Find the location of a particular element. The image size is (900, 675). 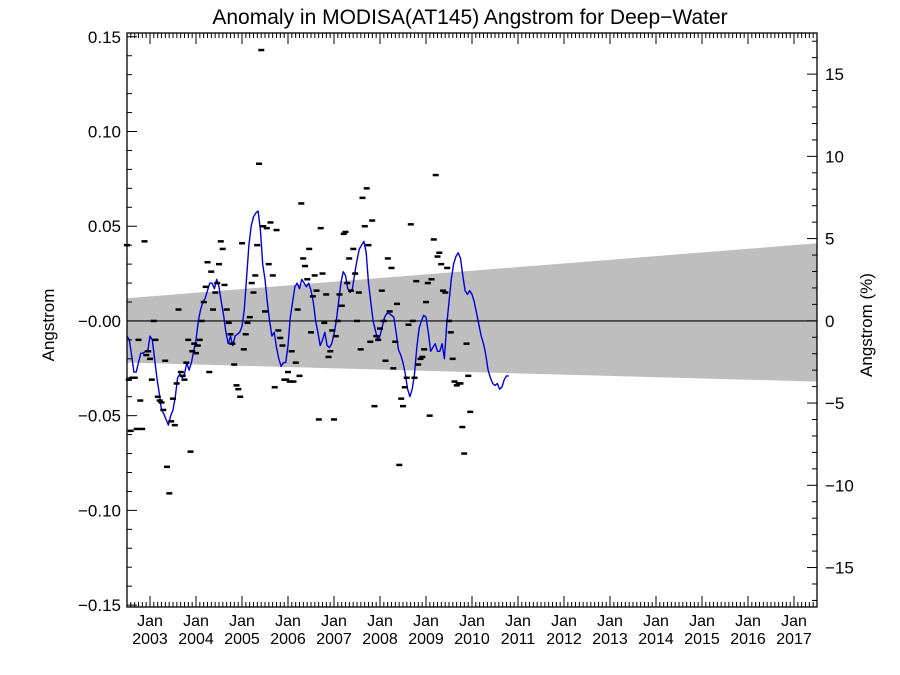

y2-tick-label: −10 is located at coordinates (839, 485).